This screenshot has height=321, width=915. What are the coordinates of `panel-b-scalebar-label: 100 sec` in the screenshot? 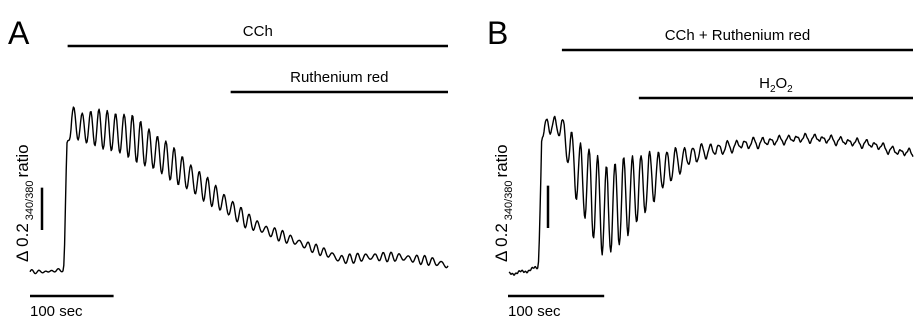 It's located at (534, 311).